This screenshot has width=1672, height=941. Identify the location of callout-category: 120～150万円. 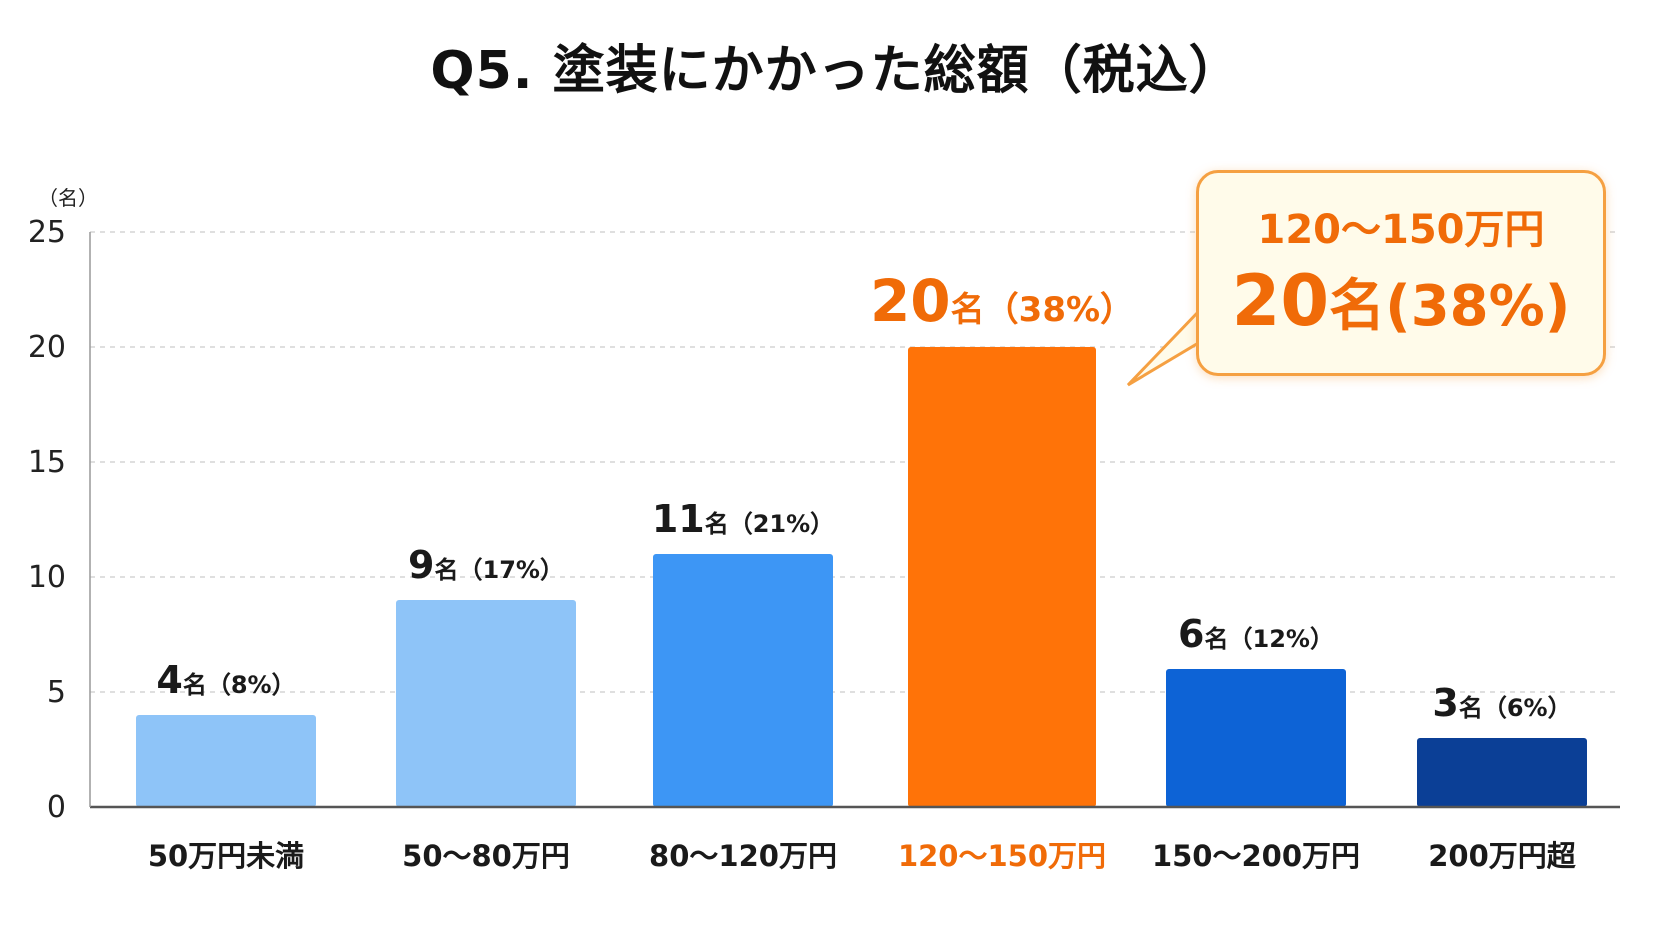
(1401, 230).